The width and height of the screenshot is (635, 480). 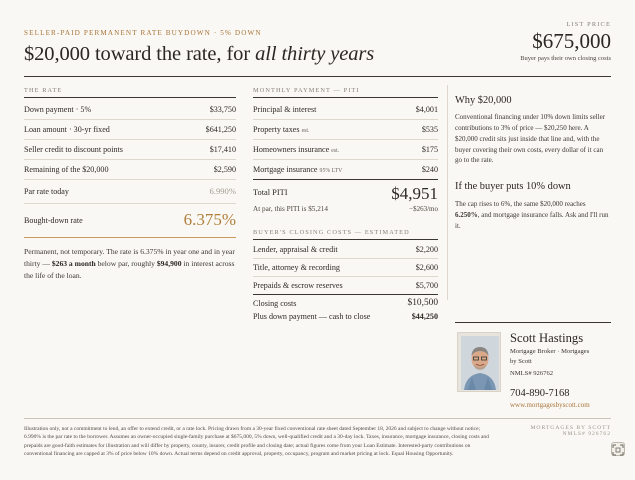 What do you see at coordinates (547, 338) in the screenshot?
I see `agent-name: Scott Hastings` at bounding box center [547, 338].